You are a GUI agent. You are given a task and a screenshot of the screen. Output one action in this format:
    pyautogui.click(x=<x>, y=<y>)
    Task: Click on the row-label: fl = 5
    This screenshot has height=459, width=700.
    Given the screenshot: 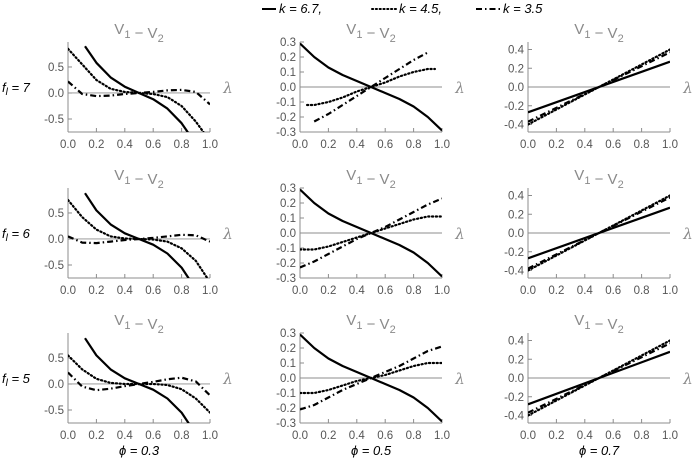 What is the action you would take?
    pyautogui.click(x=16, y=380)
    